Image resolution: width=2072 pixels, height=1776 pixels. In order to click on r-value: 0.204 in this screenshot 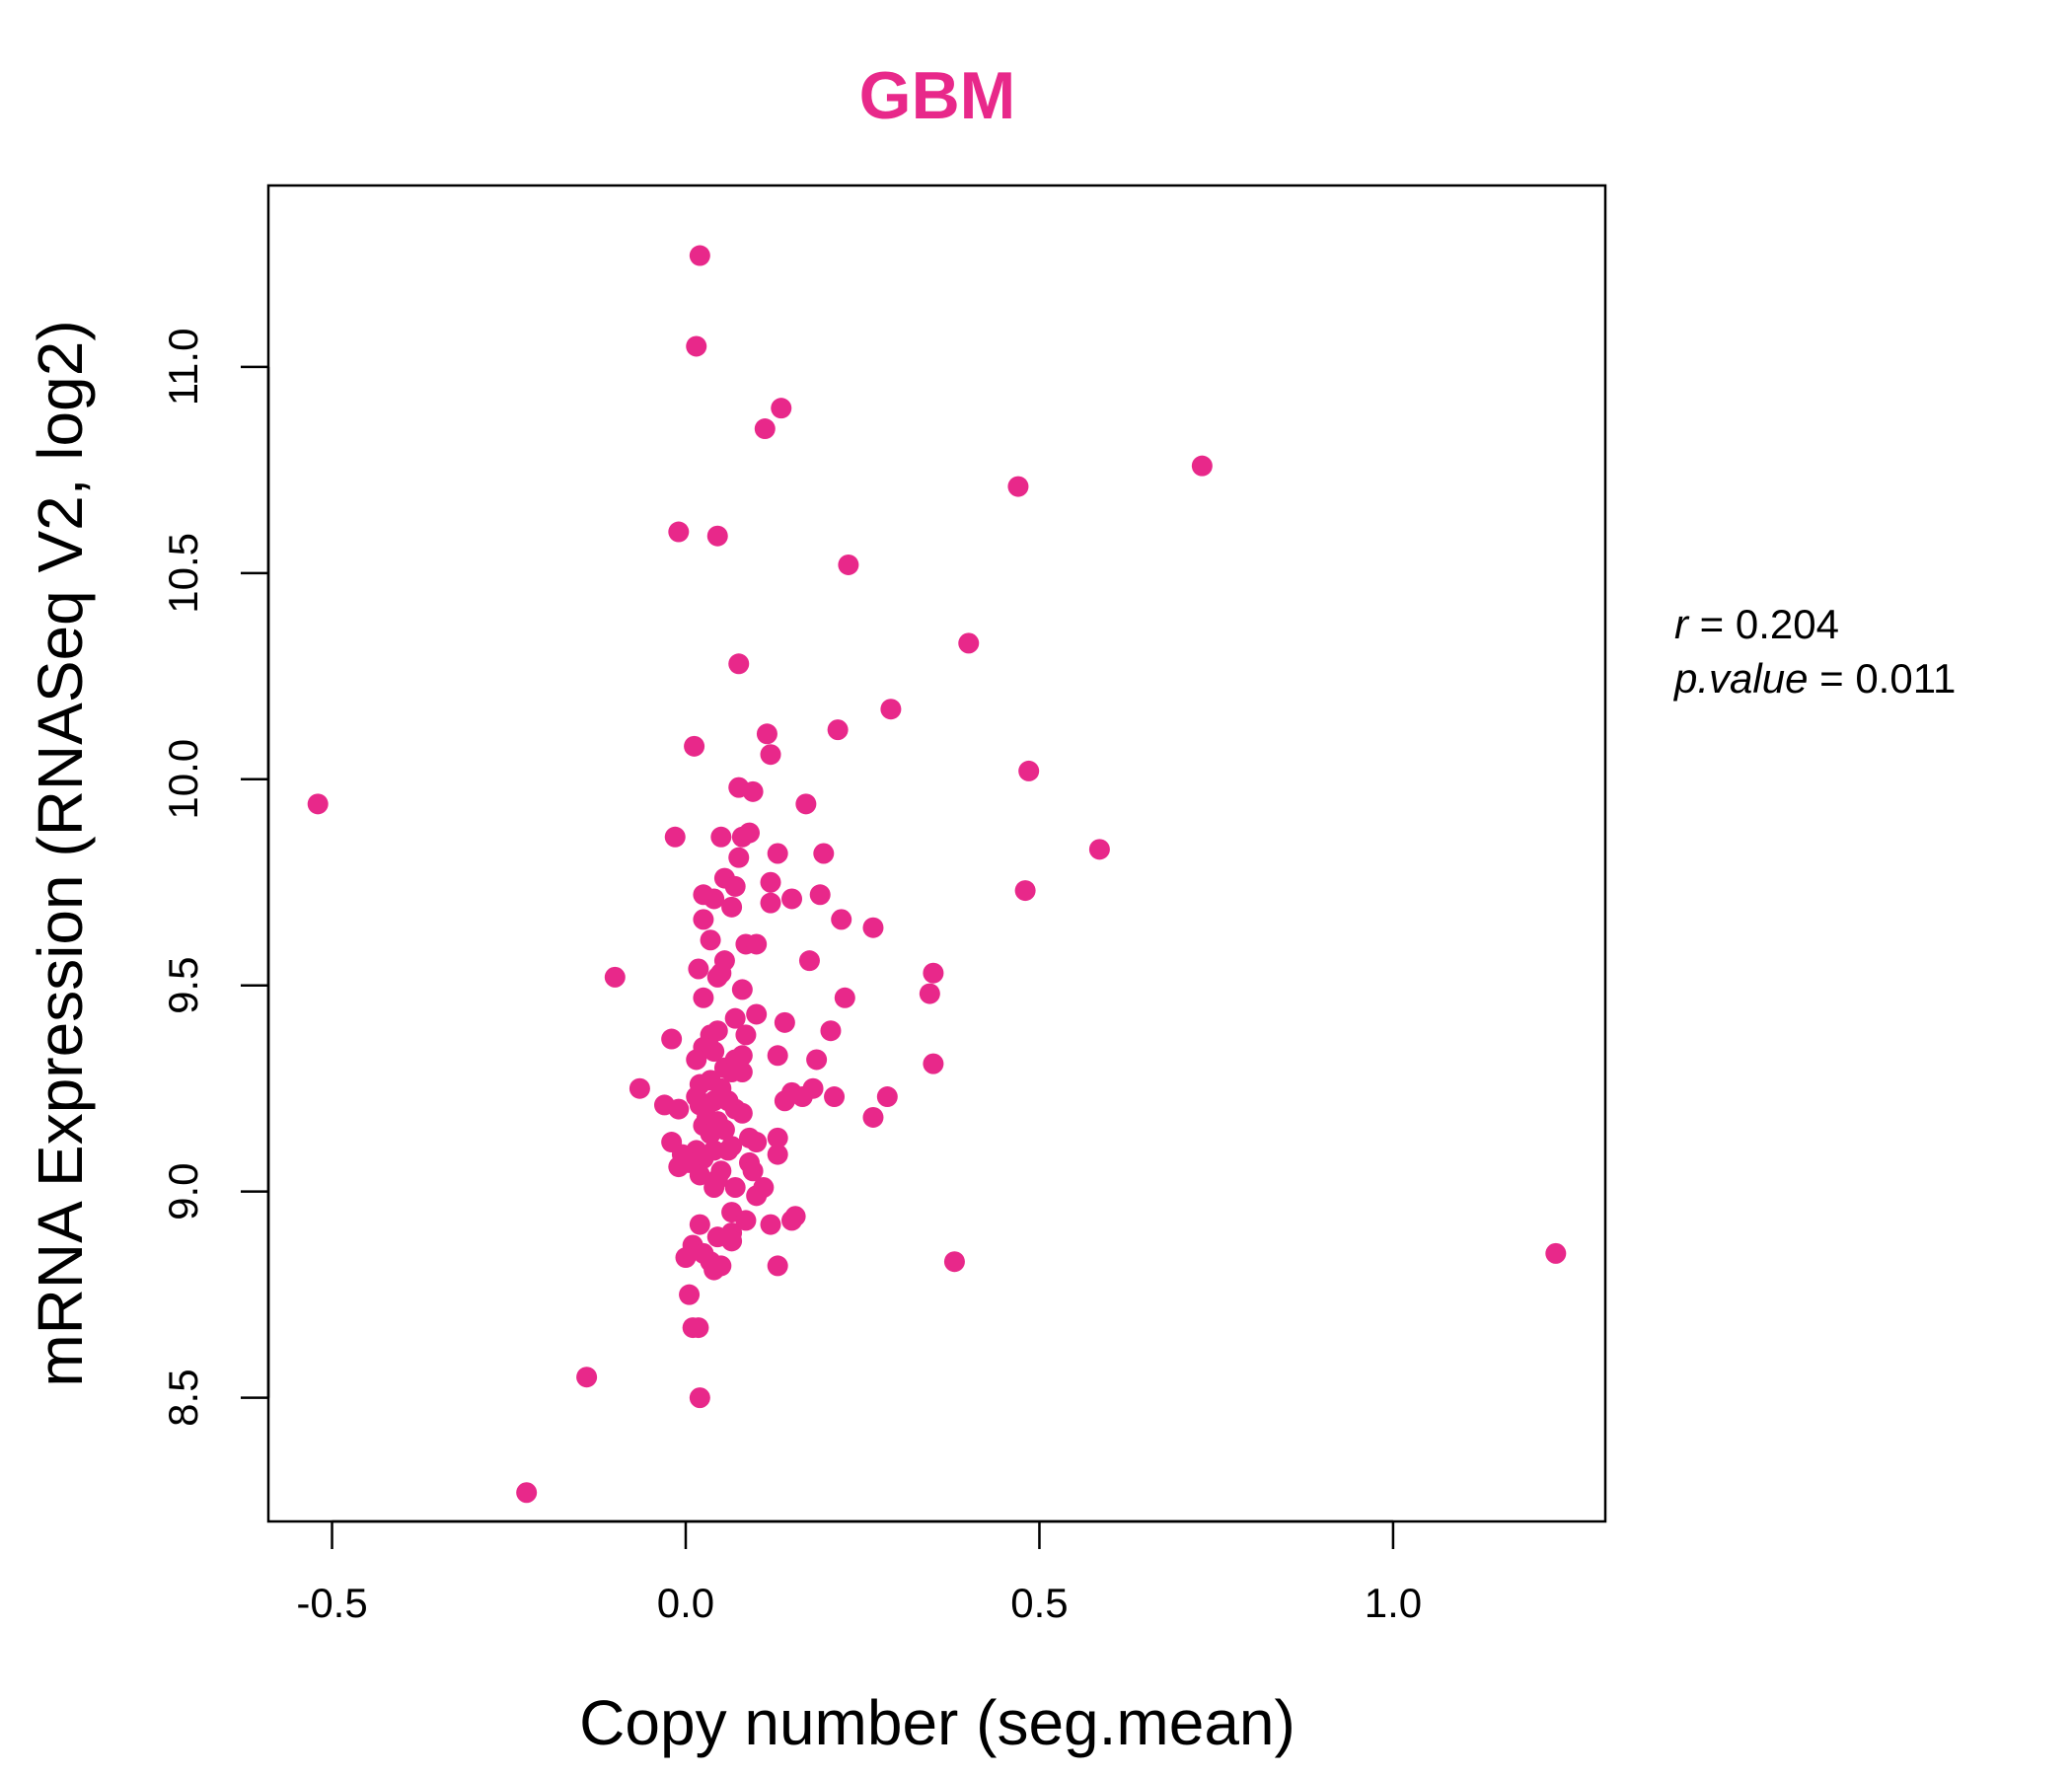, I will do `click(1788, 624)`.